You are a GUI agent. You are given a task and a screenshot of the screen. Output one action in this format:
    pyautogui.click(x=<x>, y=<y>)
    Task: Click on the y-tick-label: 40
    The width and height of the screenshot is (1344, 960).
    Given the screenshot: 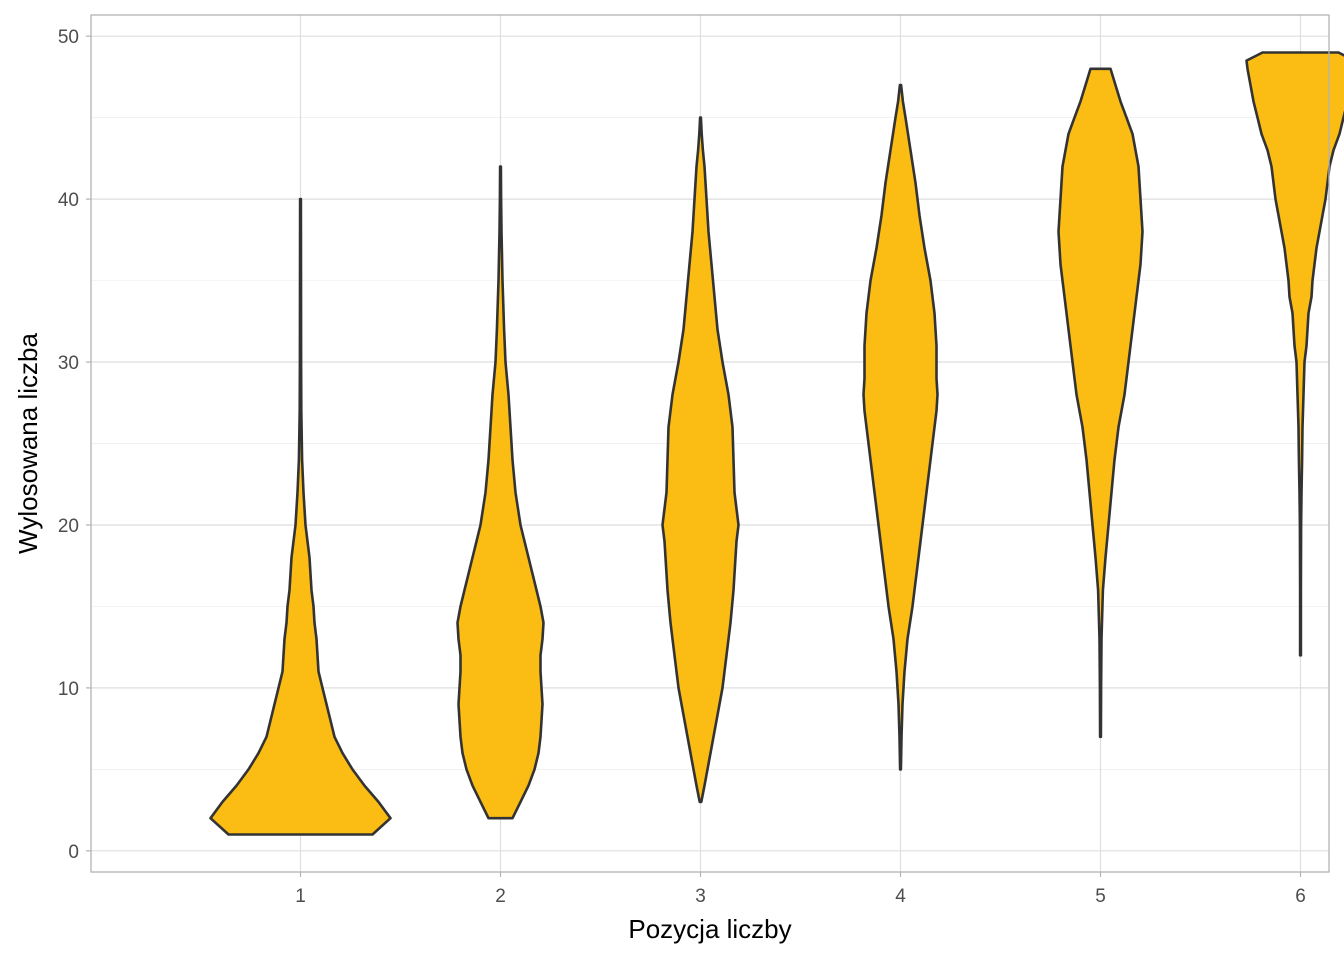 What is the action you would take?
    pyautogui.click(x=68, y=200)
    